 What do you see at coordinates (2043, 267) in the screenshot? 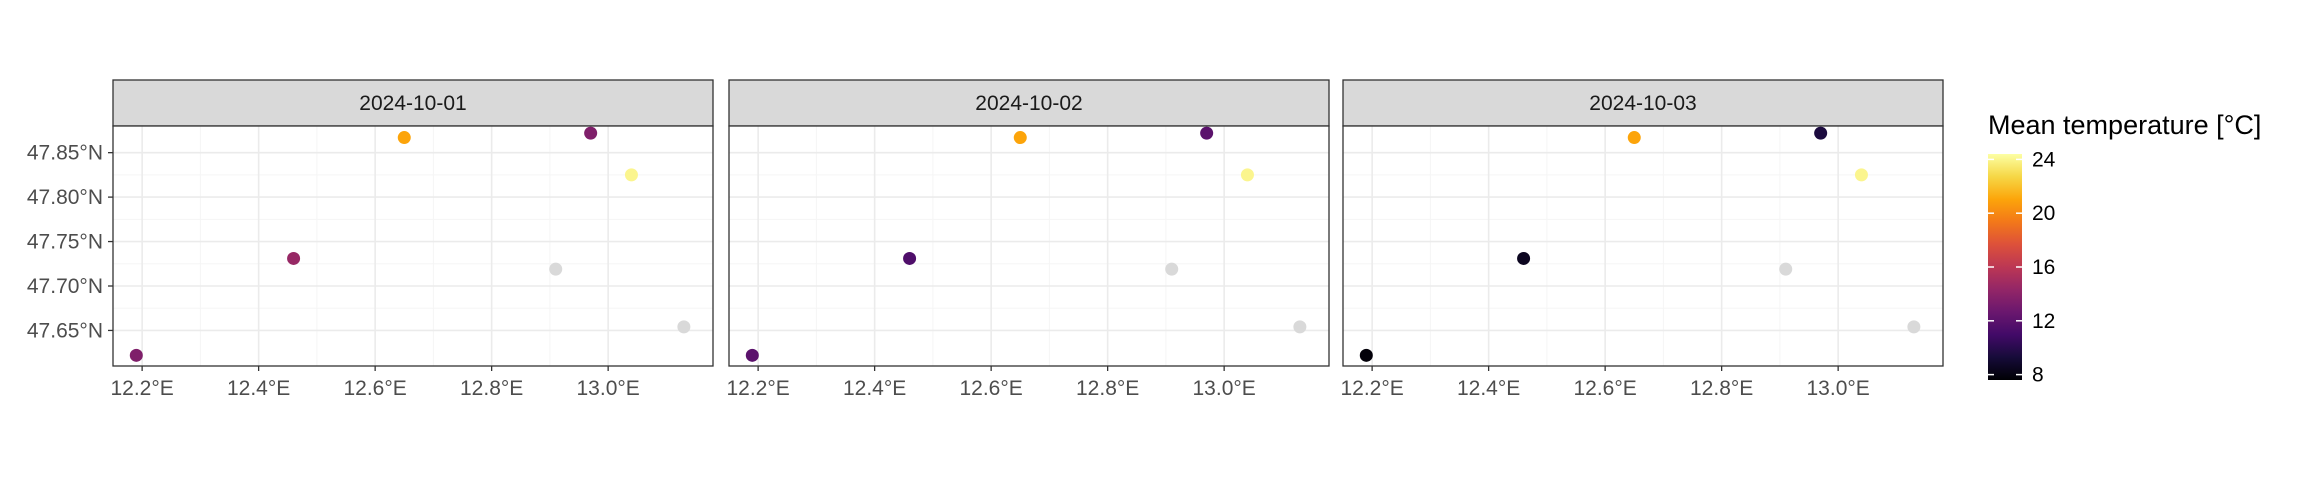
I see `legend-tick-label: 16` at bounding box center [2043, 267].